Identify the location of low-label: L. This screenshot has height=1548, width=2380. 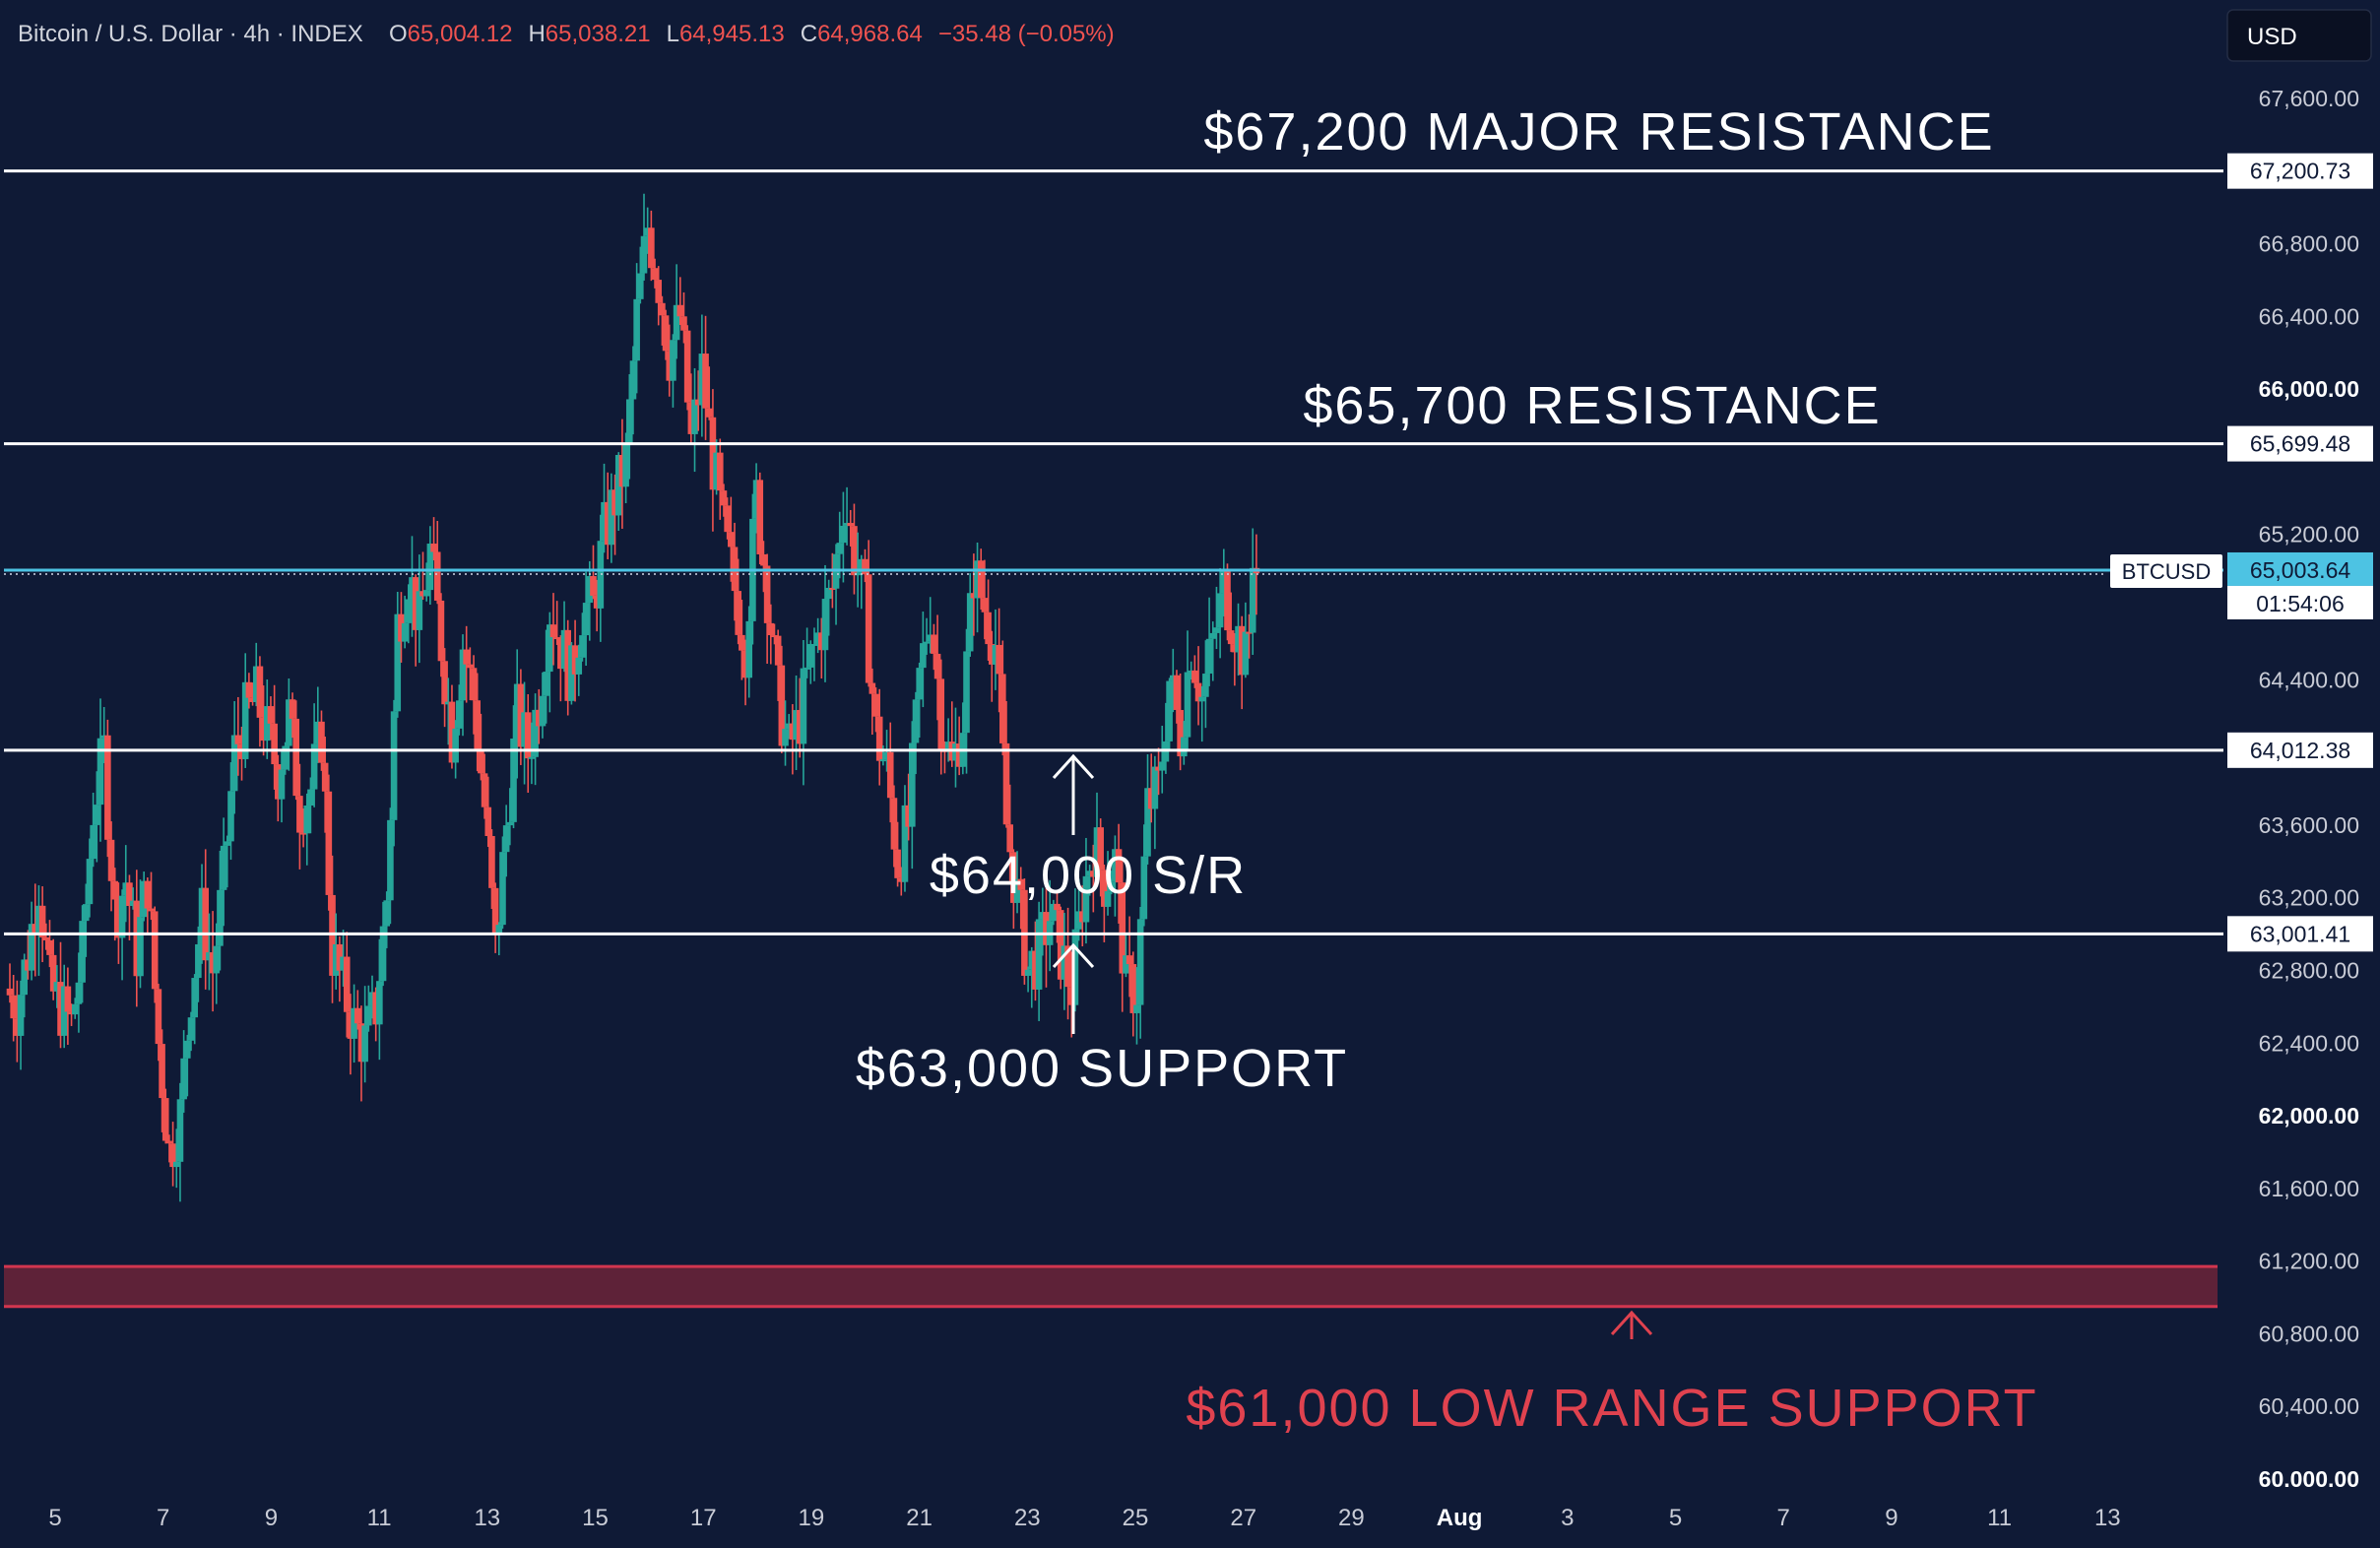
(673, 34).